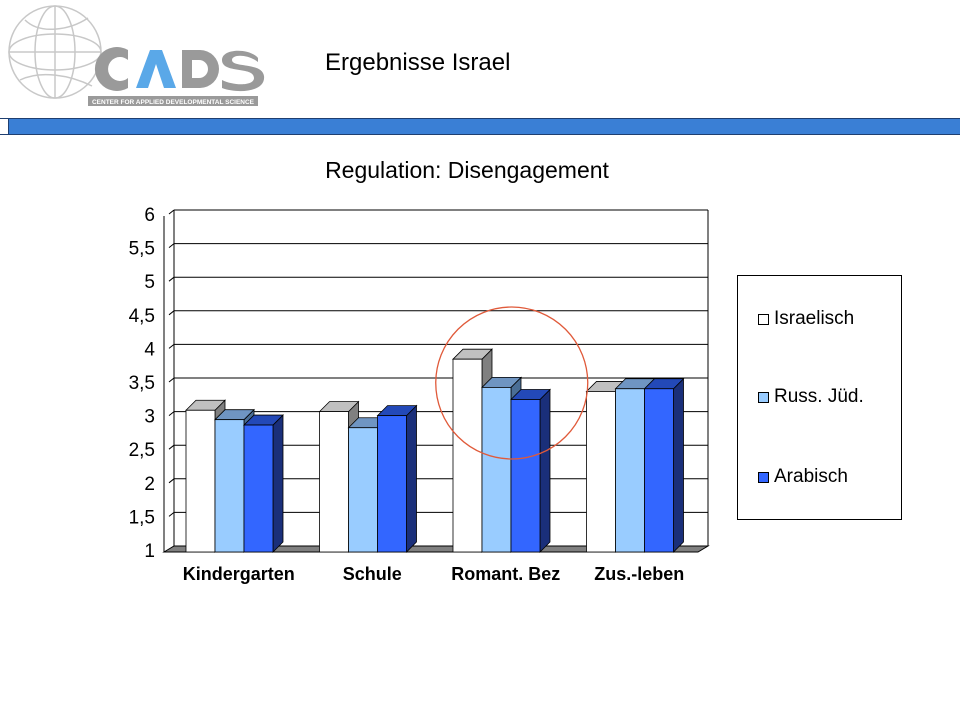  I want to click on globe-emblem-icon, so click(55, 52).